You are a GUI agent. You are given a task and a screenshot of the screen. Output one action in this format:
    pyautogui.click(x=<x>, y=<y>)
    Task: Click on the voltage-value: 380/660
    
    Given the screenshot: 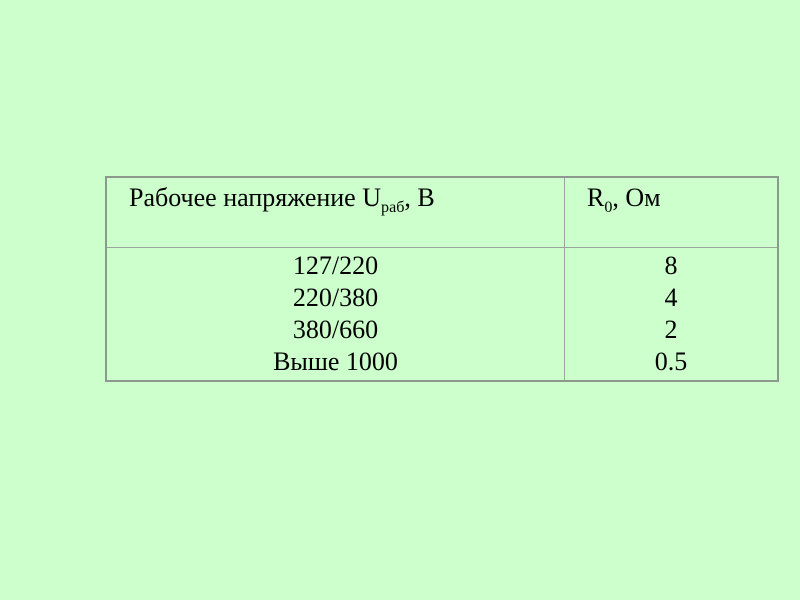 What is the action you would take?
    pyautogui.click(x=335, y=329)
    